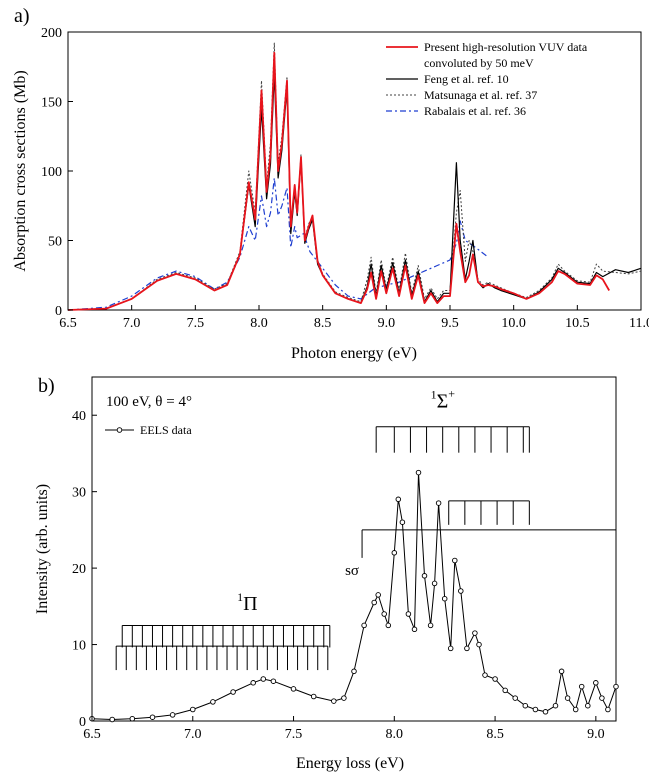  What do you see at coordinates (639, 323) in the screenshot?
I see `panel-a-xtick-label: 11.0` at bounding box center [639, 323].